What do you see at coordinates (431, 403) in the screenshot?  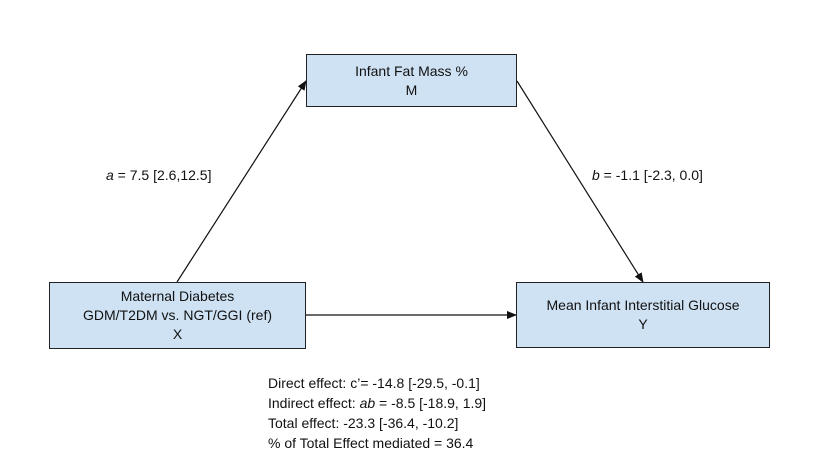 I see `indirect-effect-value: = -8.5 [-18.9, 1.9]` at bounding box center [431, 403].